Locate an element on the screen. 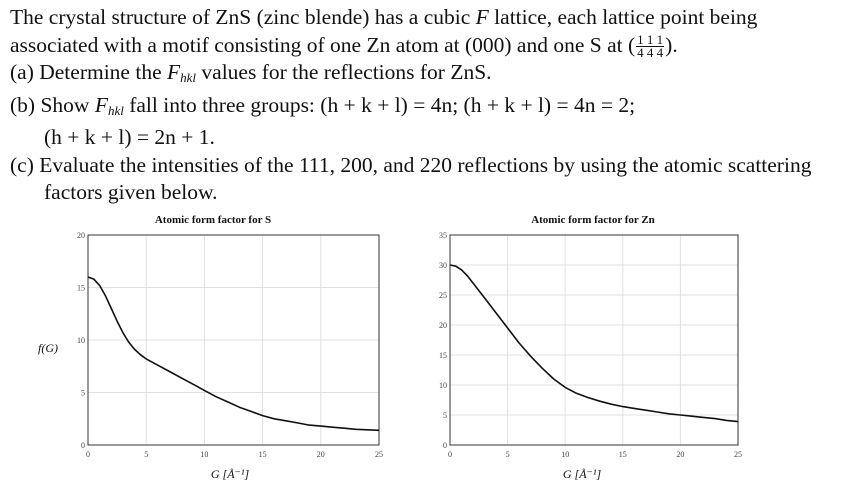 Image resolution: width=867 pixels, height=491 pixels. lattice-symbol: F is located at coordinates (482, 17).